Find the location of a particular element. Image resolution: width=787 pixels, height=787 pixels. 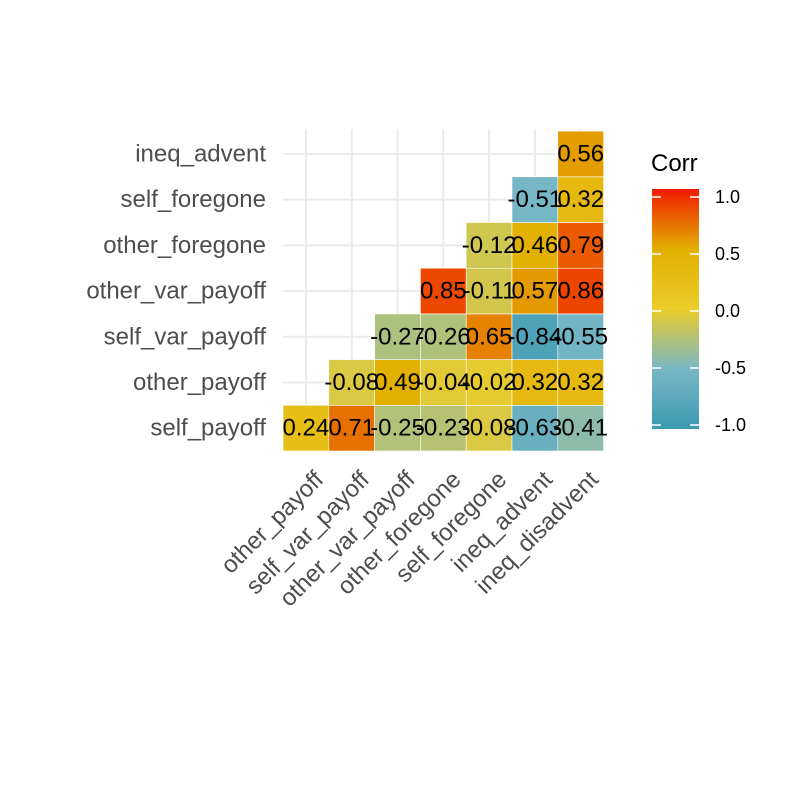

legend: Corr 1.0 0.5 0.0 -0.5 -1.0 is located at coordinates (698, 292).